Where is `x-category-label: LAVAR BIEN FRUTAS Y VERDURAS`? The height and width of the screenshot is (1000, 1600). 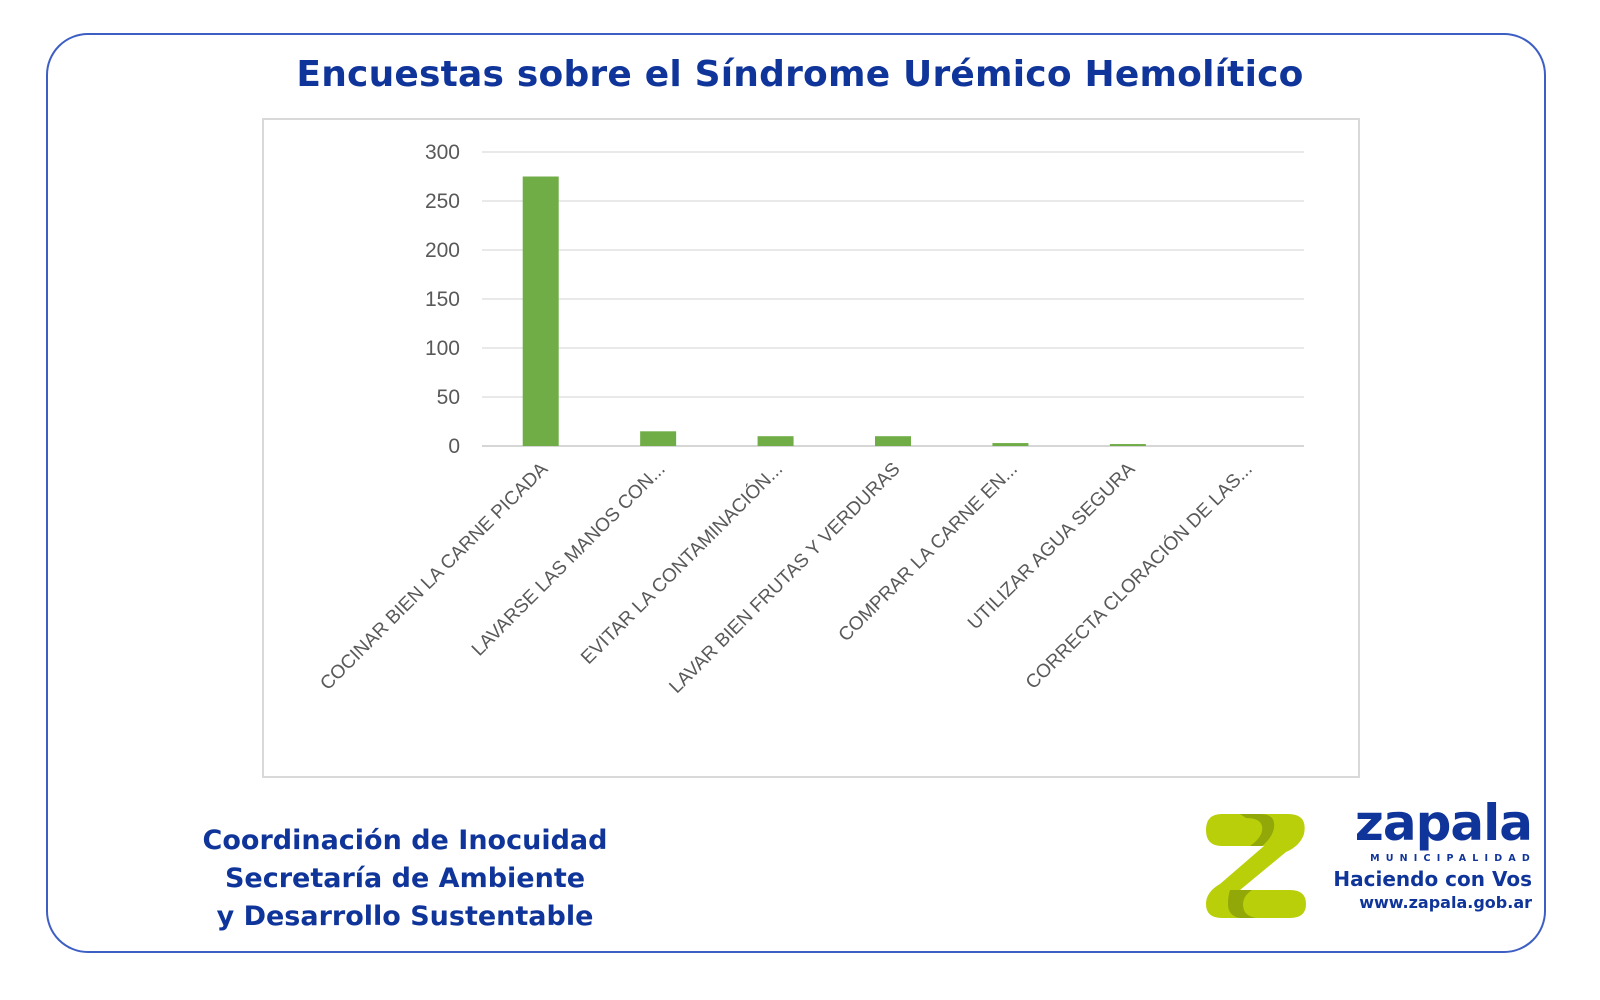 x-category-label: LAVAR BIEN FRUTAS Y VERDURAS is located at coordinates (784, 578).